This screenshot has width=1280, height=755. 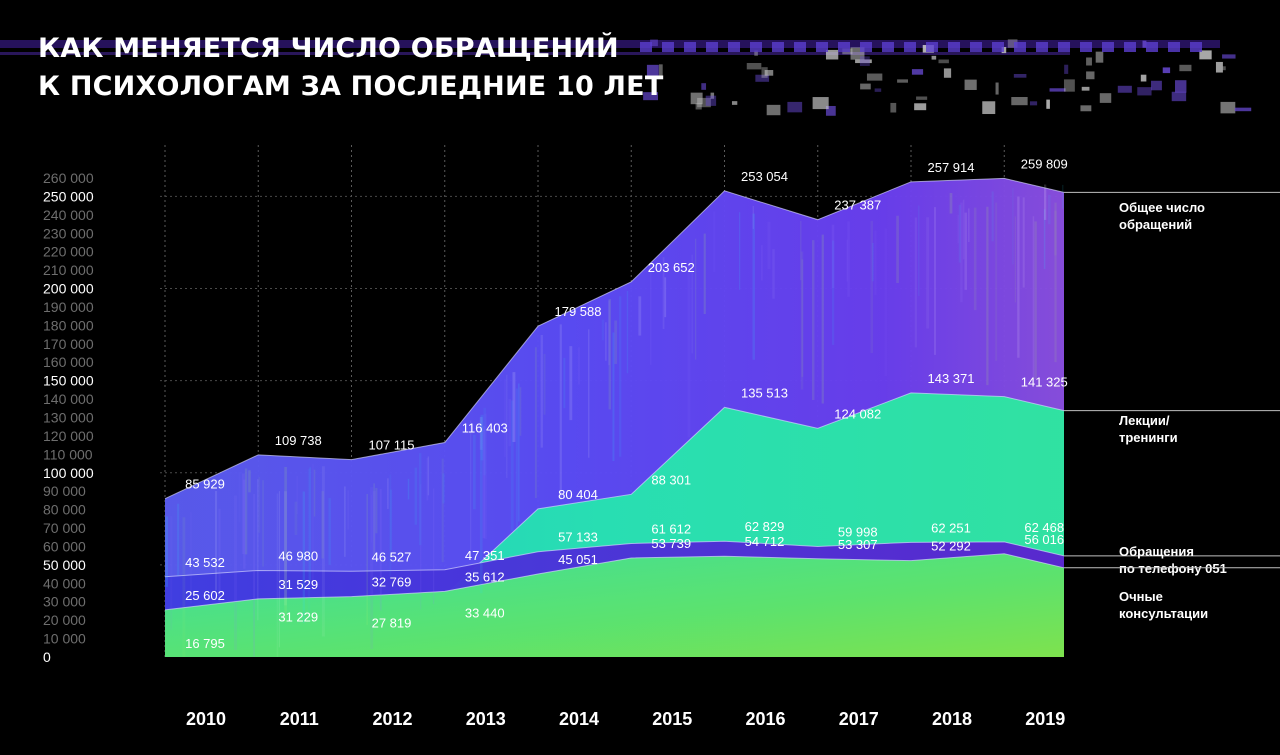 I want to click on data-label: 143 371, so click(x=951, y=378).